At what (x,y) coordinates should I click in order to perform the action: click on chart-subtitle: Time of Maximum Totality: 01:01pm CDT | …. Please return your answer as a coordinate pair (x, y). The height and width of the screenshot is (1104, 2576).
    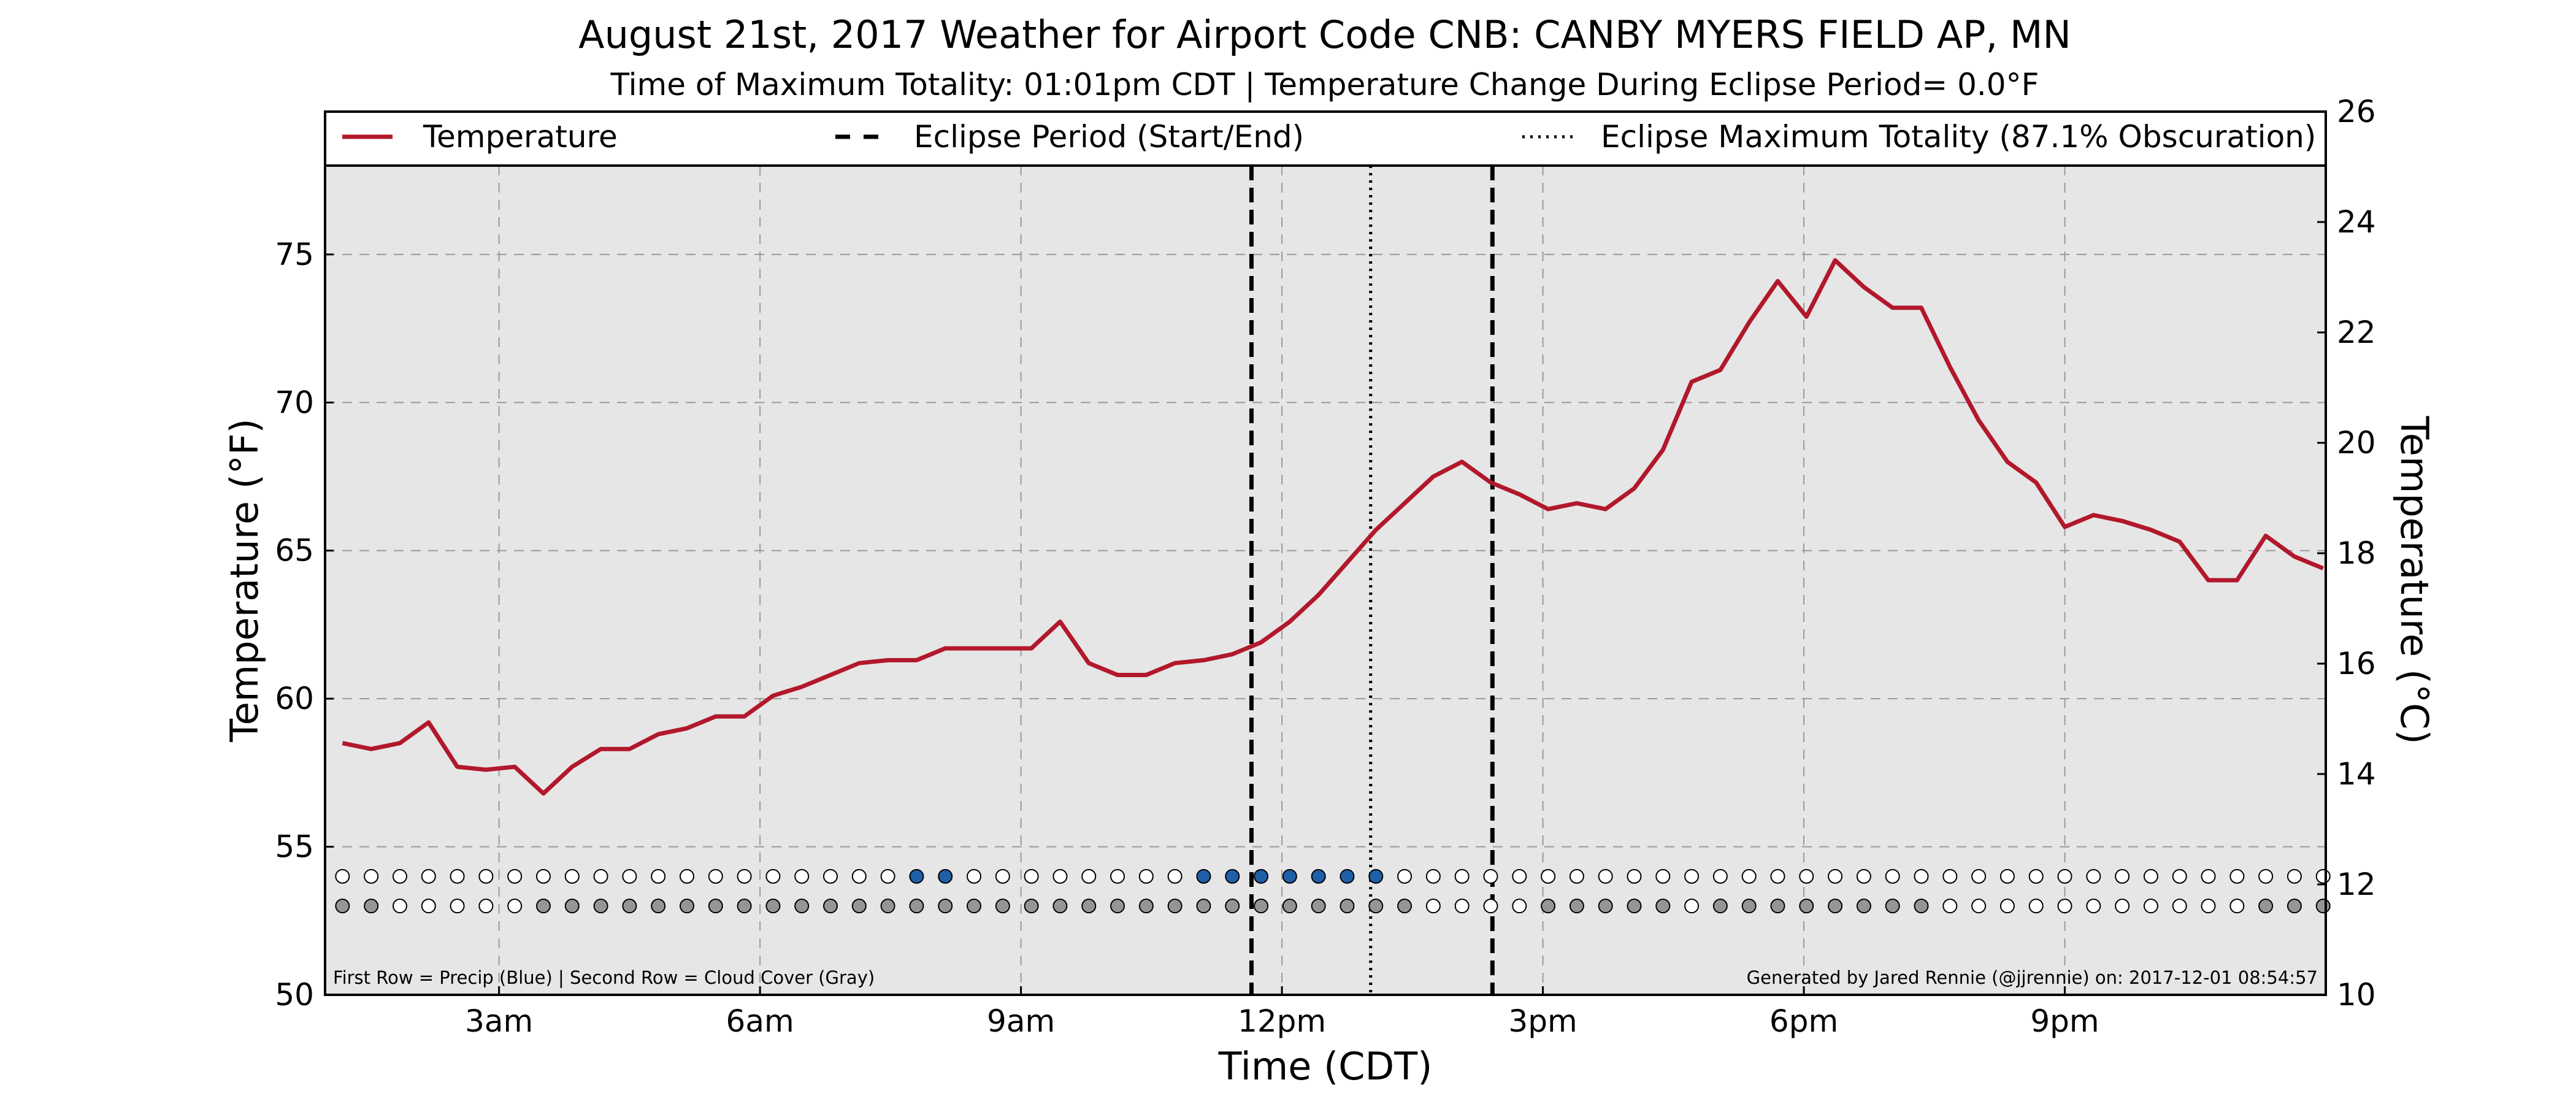
    Looking at the image, I should click on (1324, 84).